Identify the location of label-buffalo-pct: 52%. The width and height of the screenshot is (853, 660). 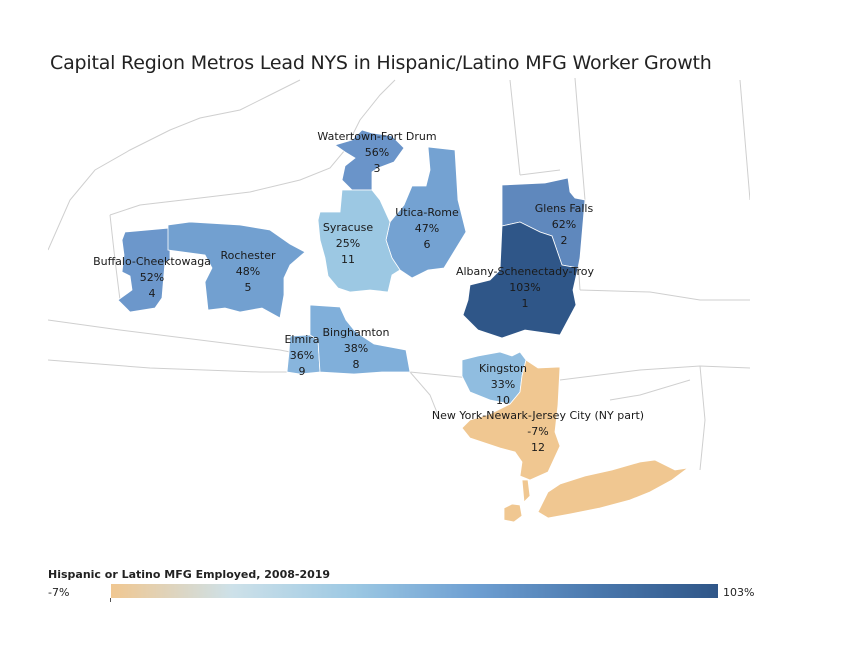
(152, 277).